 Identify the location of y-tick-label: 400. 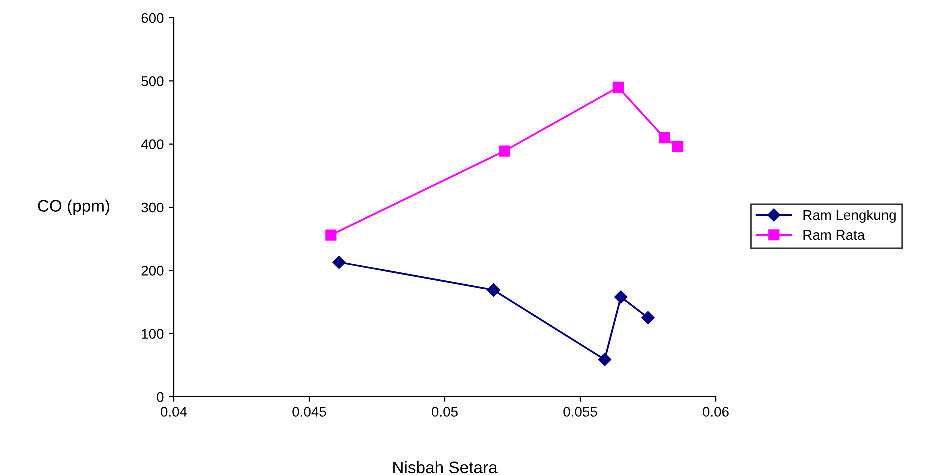
(152, 145).